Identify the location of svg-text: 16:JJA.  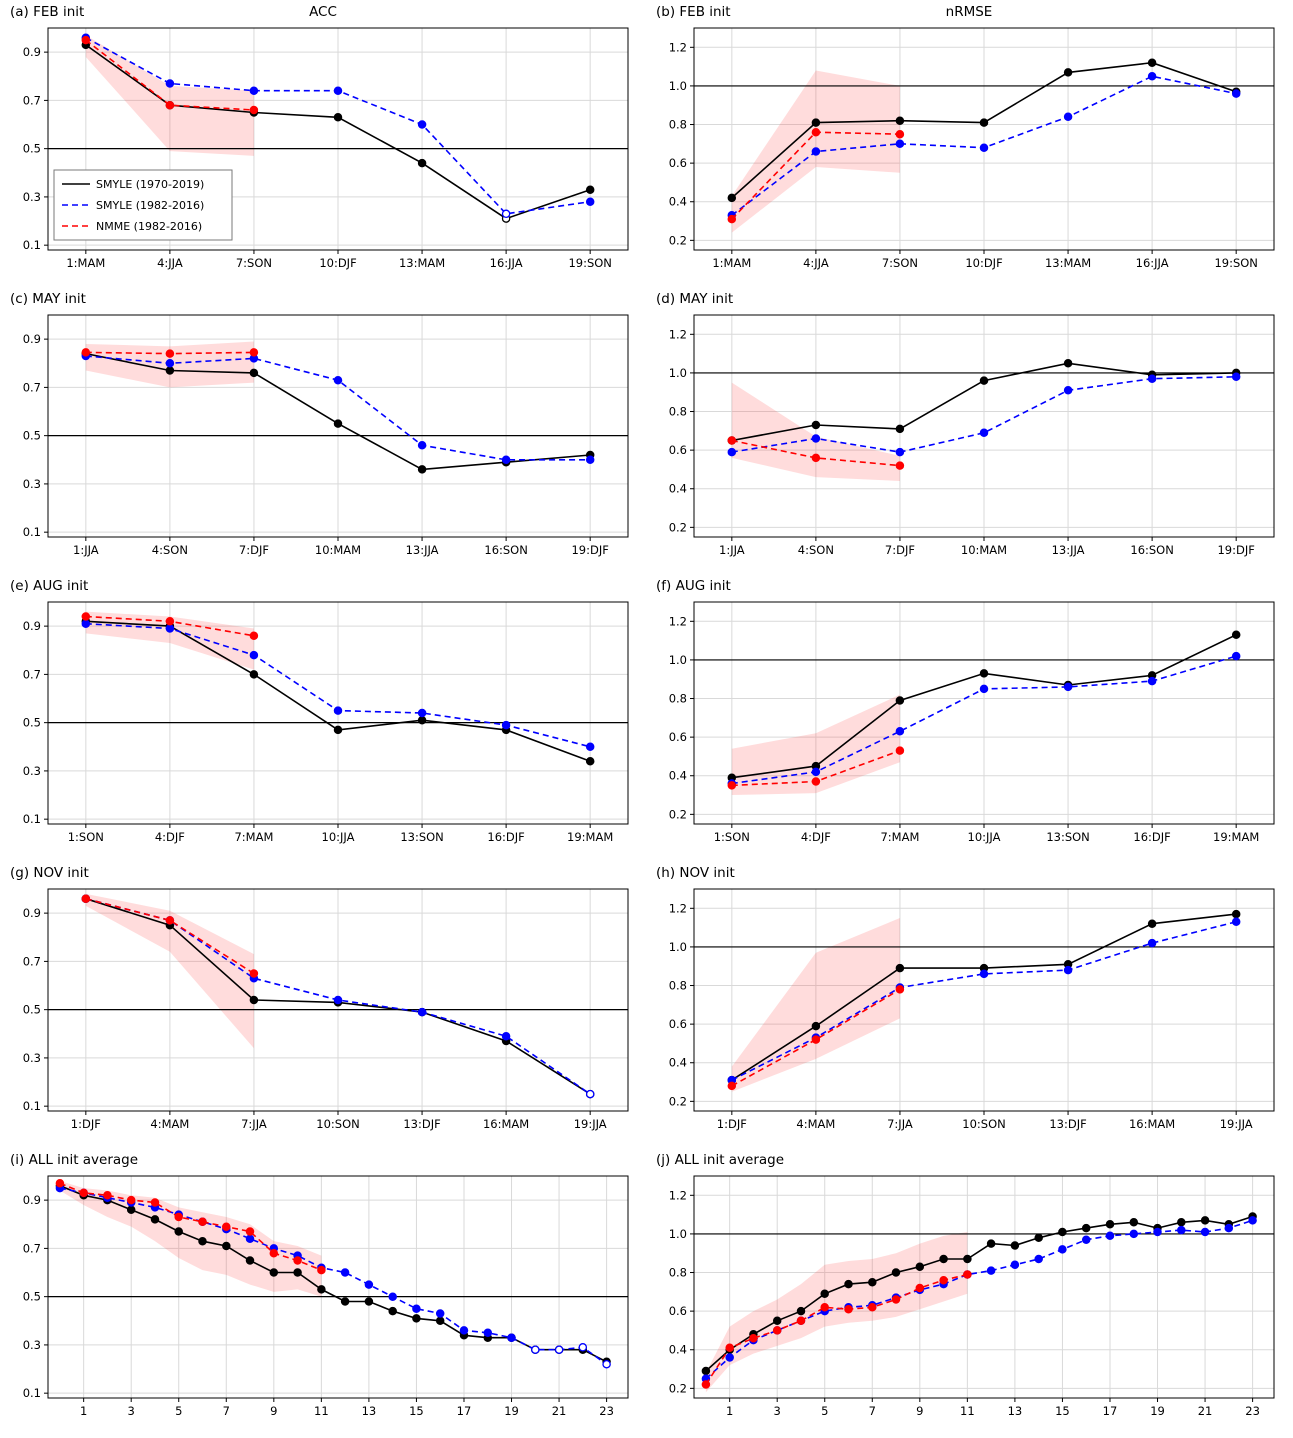
(506, 263).